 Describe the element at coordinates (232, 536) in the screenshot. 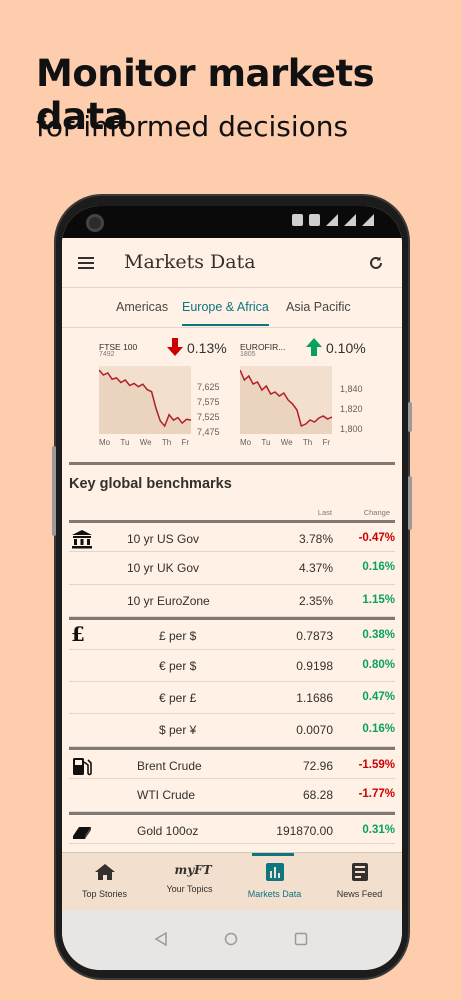

I see `table-row: 10 yr US Gov 3.78% -0.47%` at that location.